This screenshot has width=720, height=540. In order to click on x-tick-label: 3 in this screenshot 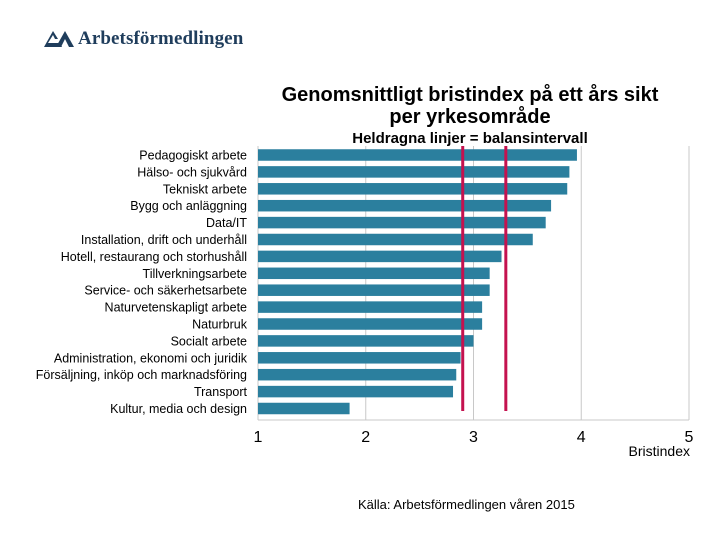, I will do `click(473, 437)`.